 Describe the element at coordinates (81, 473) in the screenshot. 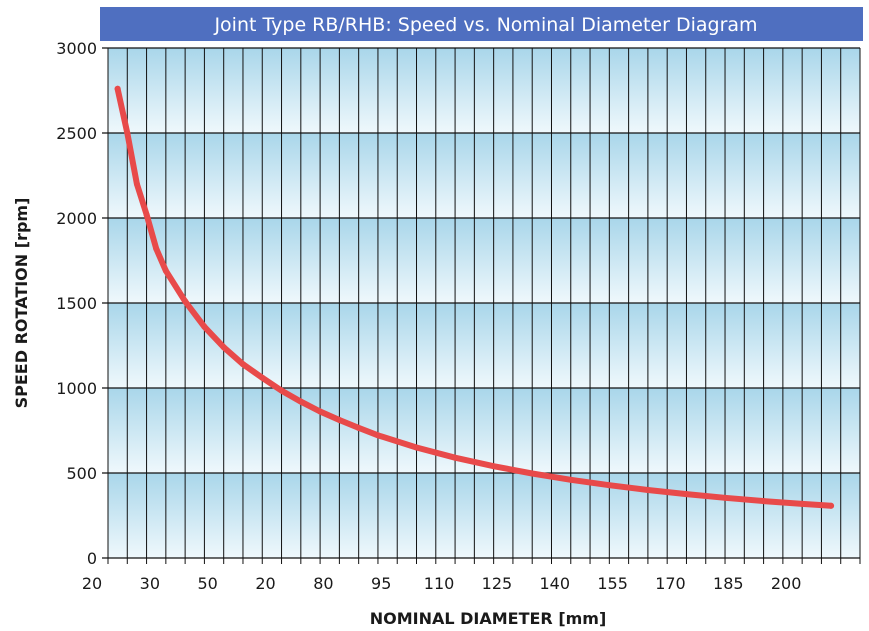

I see `y-tick-label: 500` at that location.